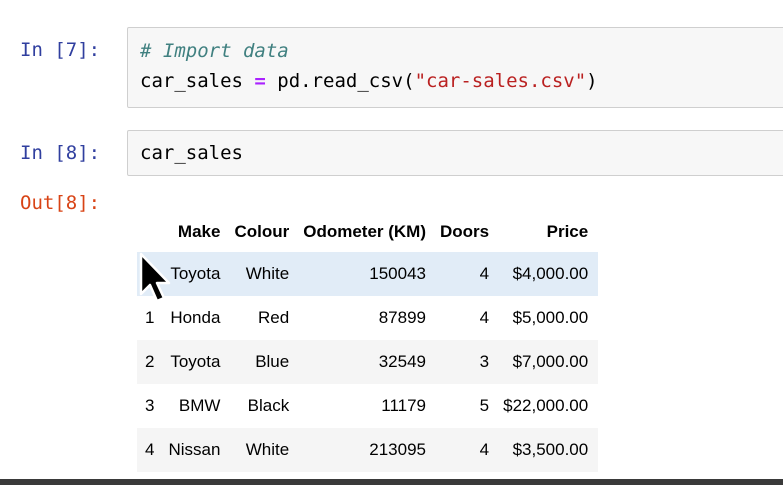 The width and height of the screenshot is (783, 485). Describe the element at coordinates (60, 153) in the screenshot. I see `input-prompt-8: In [8]:` at that location.